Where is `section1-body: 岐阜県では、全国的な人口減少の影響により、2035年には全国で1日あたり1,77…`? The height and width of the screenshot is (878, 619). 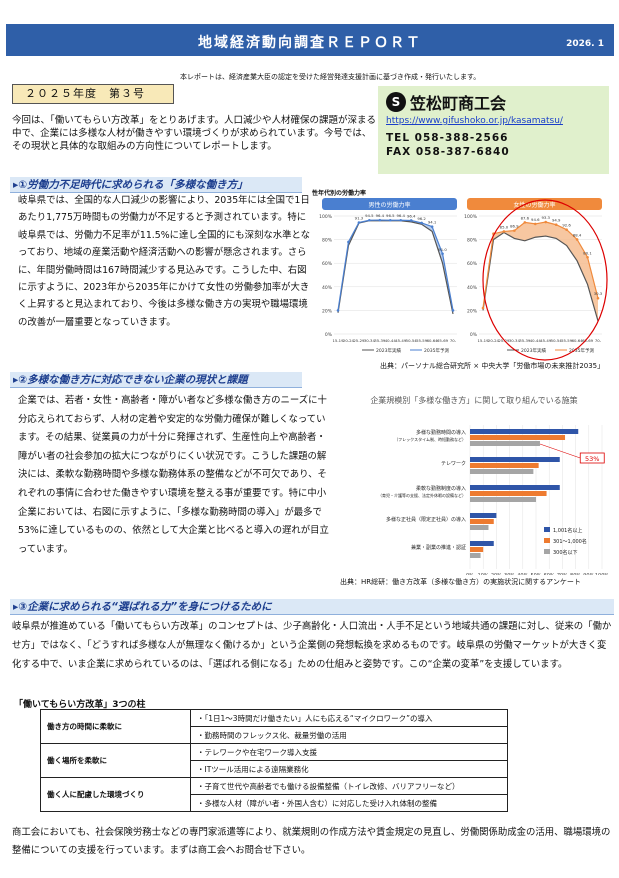 section1-body: 岐阜県では、全国的な人口減少の影響により、2035年には全国で1日あたり1,77… is located at coordinates (164, 261).